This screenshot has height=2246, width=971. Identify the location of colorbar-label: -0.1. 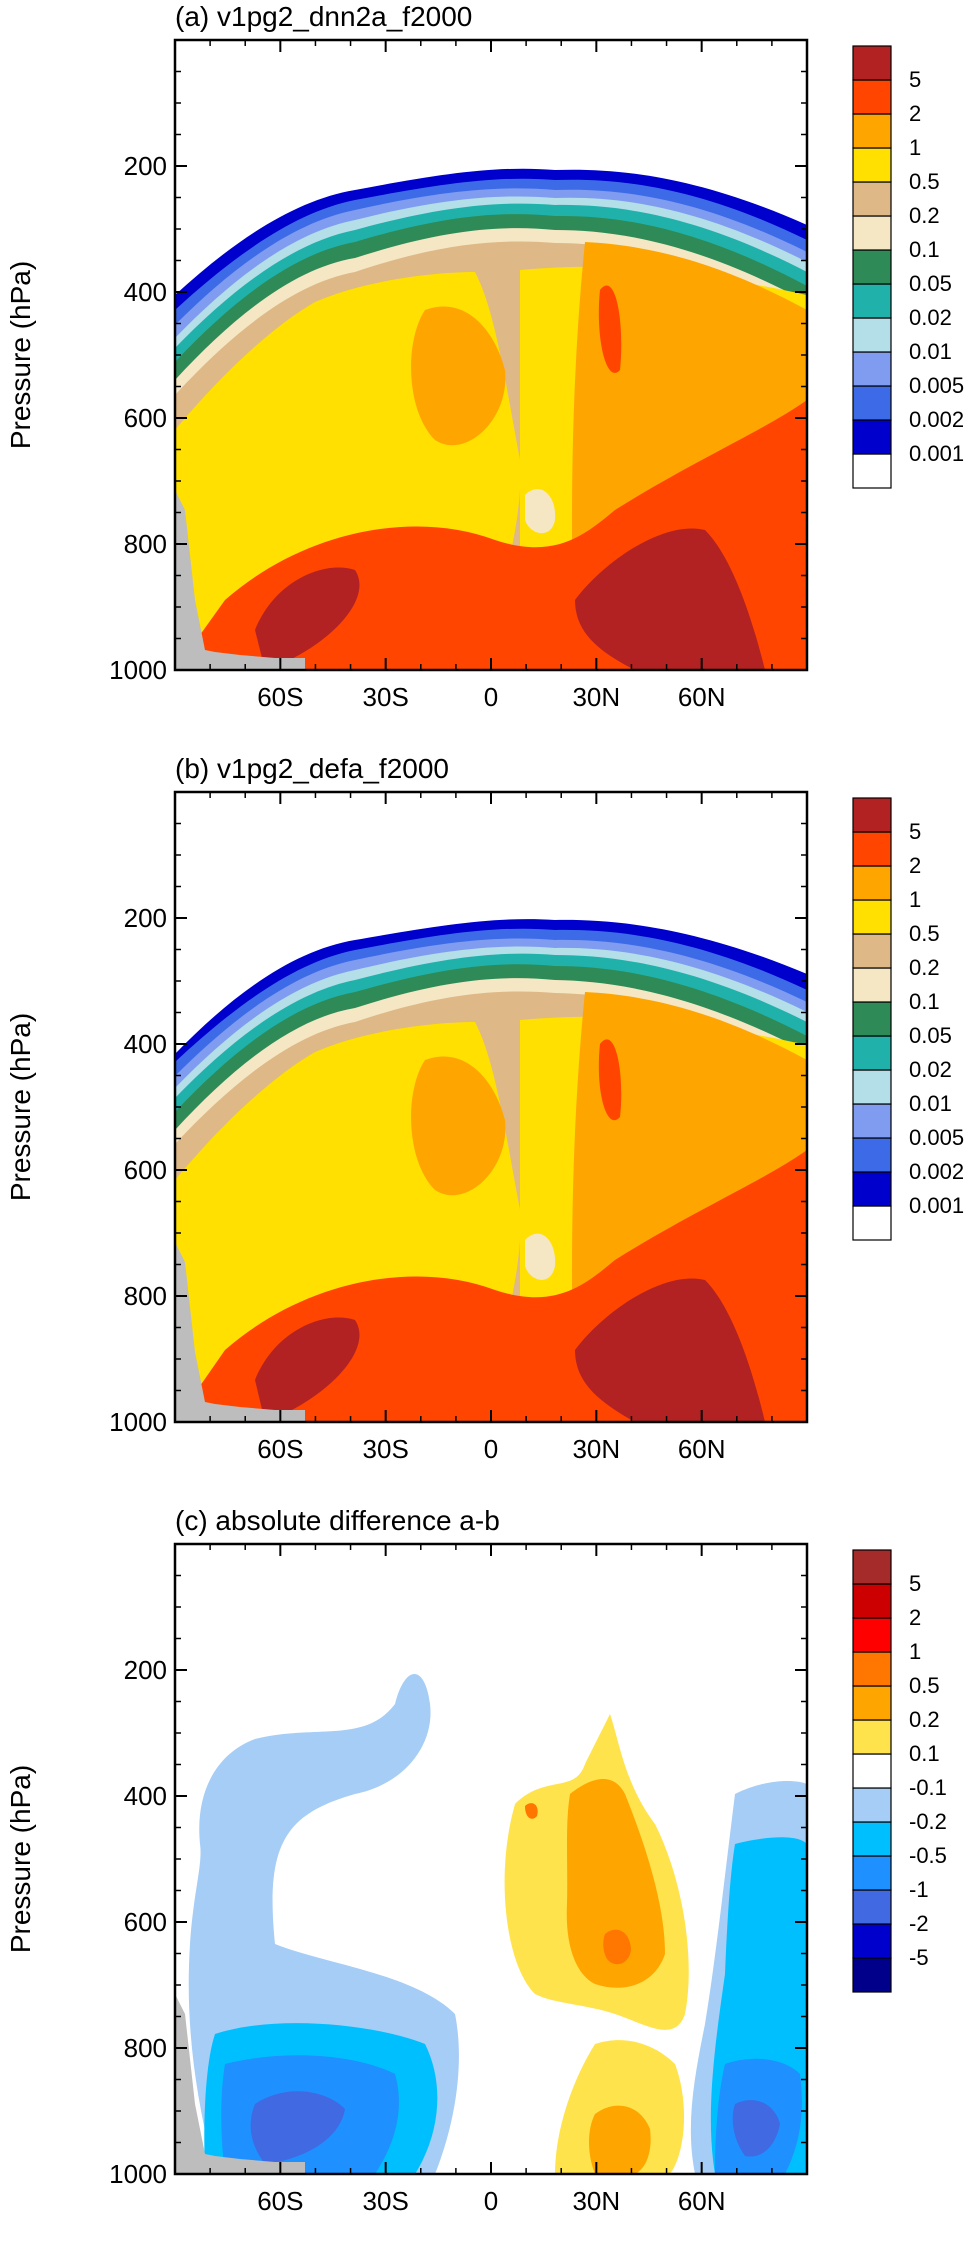
(928, 1787).